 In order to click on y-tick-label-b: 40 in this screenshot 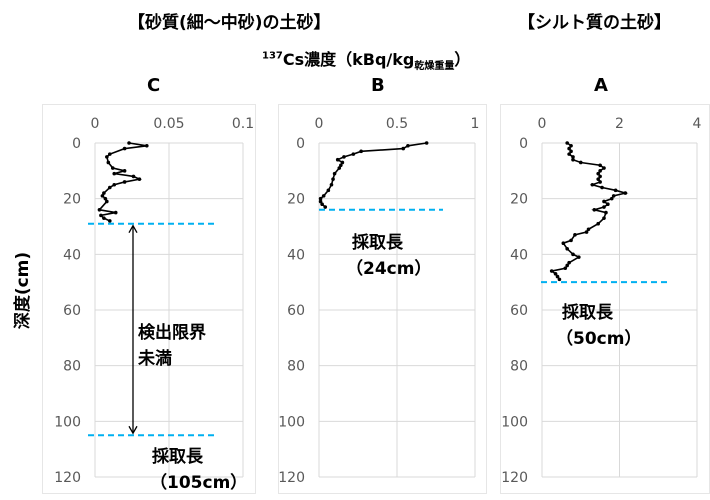, I will do `click(296, 255)`.